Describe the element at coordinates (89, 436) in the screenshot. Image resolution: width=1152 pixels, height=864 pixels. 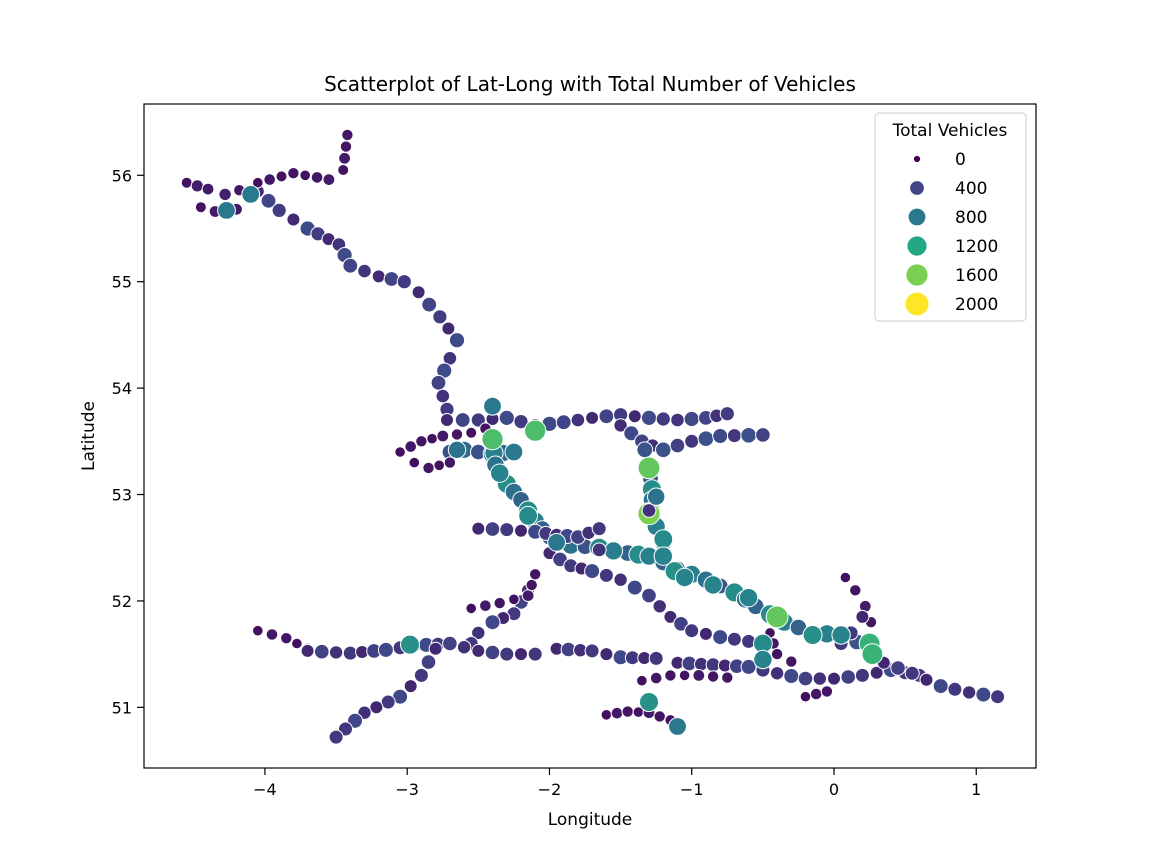
I see `y-axis-label: Latitude` at that location.